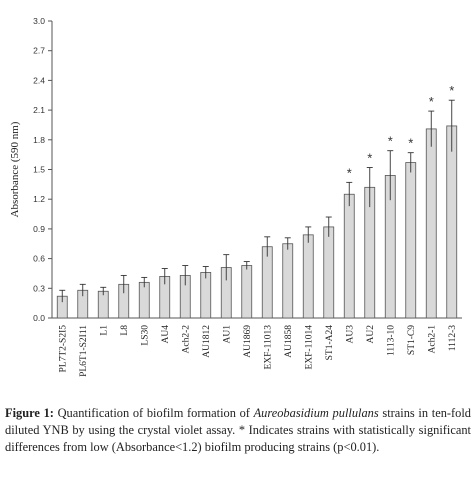 This screenshot has height=493, width=474. I want to click on x-tick-label: EXF-11014, so click(309, 347).